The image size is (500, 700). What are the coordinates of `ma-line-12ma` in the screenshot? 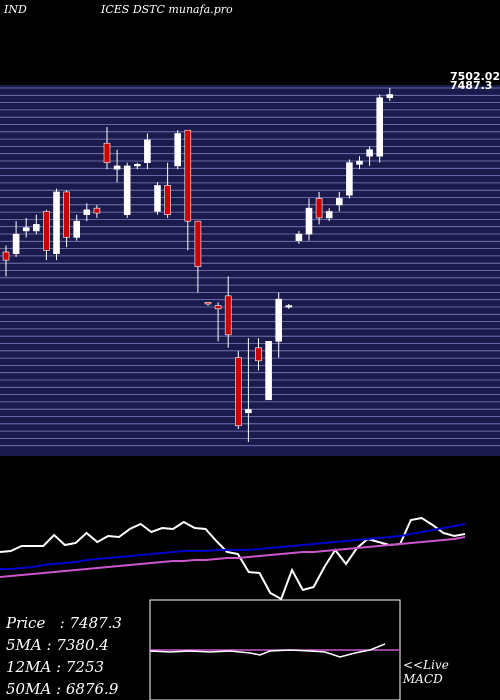 It's located at (233, 546).